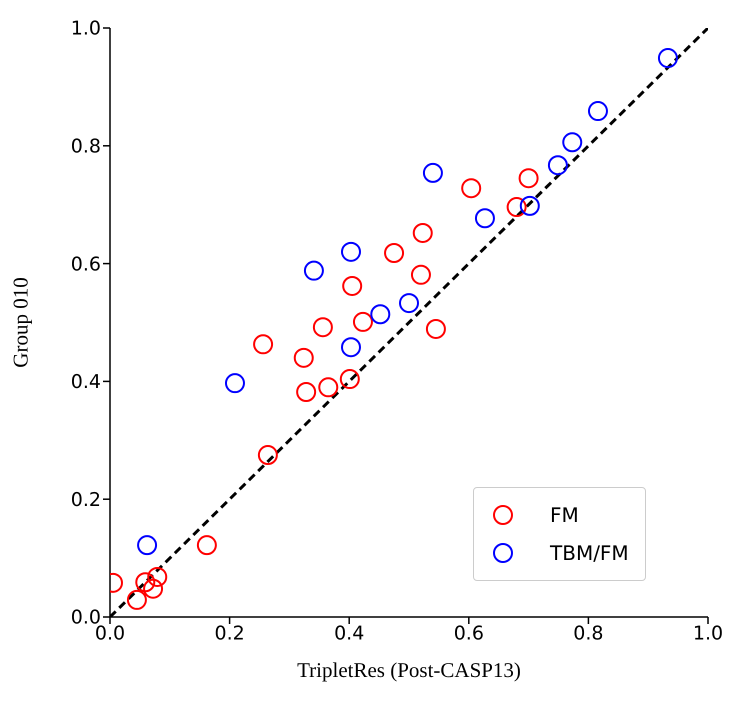 This screenshot has width=731, height=708. Describe the element at coordinates (564, 515) in the screenshot. I see `legend-label: FM` at that location.